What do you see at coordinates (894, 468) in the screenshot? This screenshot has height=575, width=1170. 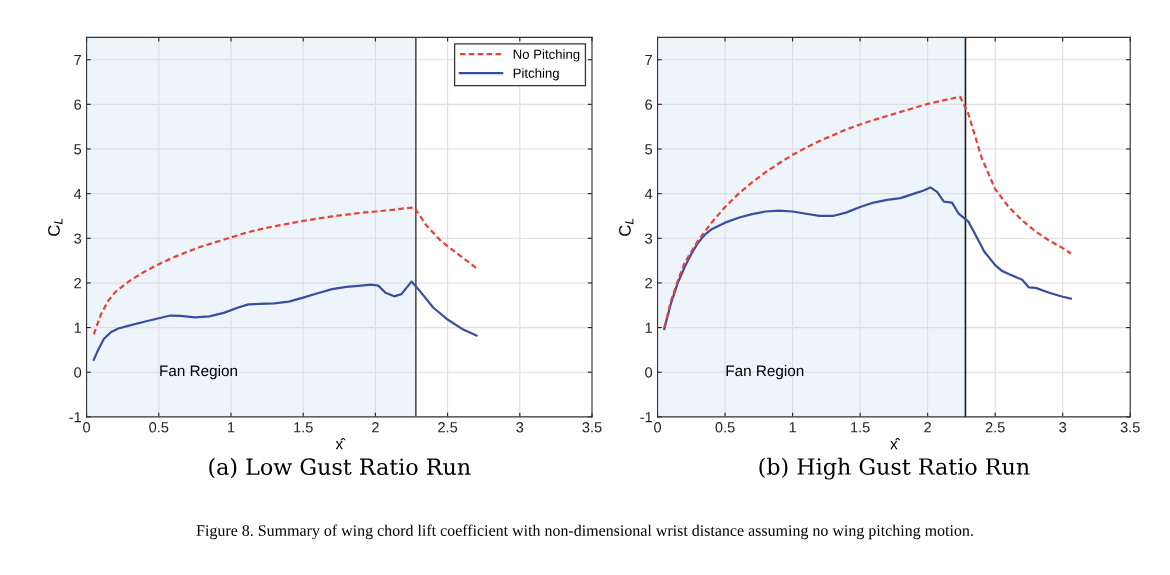 I see `text: (b) High Gust Ratio Run` at bounding box center [894, 468].